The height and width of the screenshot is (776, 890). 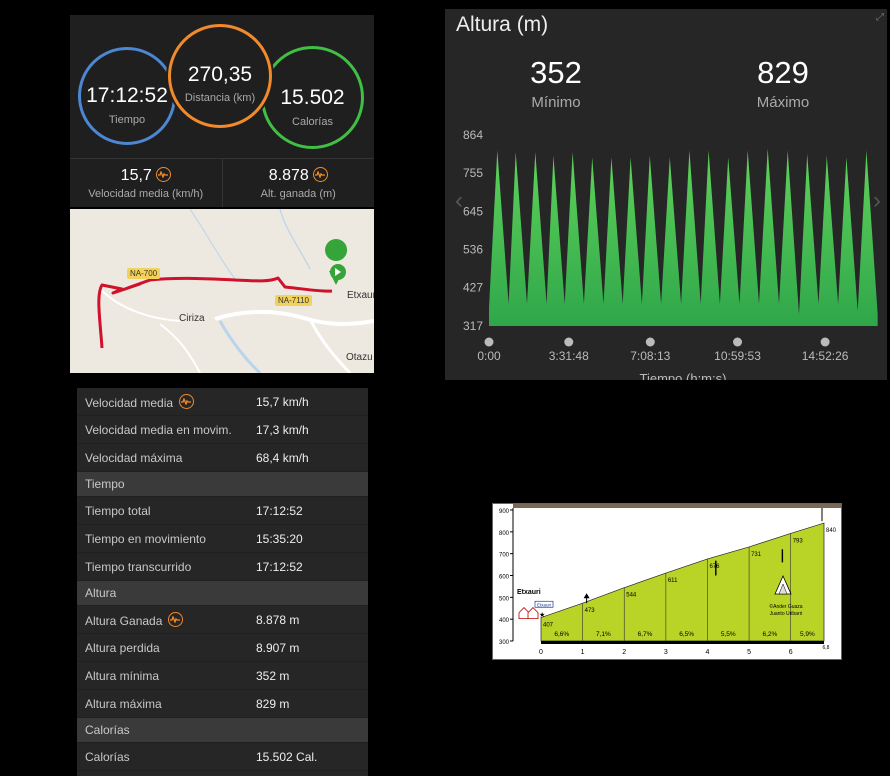 I want to click on detail-row: Calorías 15.502 Cal., so click(x=222, y=757).